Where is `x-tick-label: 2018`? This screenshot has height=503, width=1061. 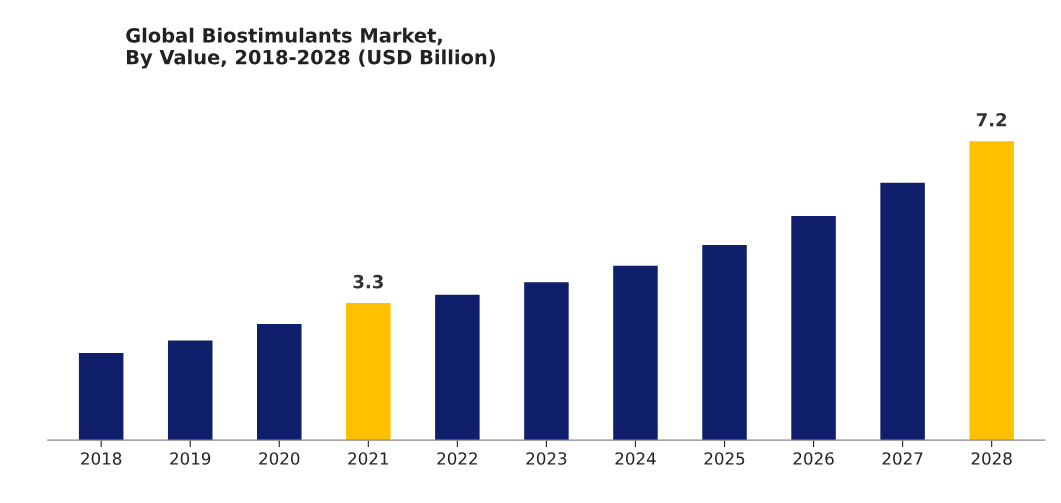 x-tick-label: 2018 is located at coordinates (101, 458).